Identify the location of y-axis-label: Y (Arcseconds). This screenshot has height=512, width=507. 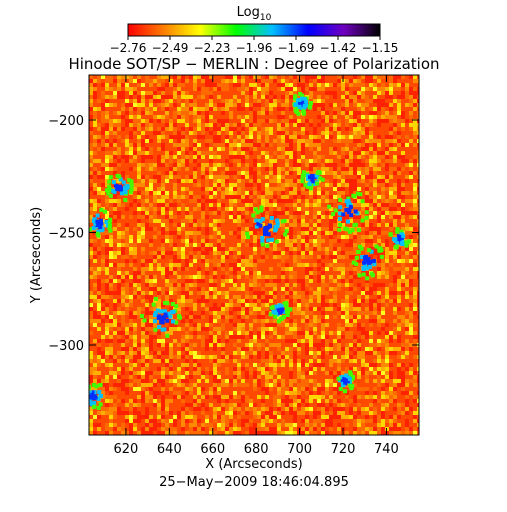
(36, 255).